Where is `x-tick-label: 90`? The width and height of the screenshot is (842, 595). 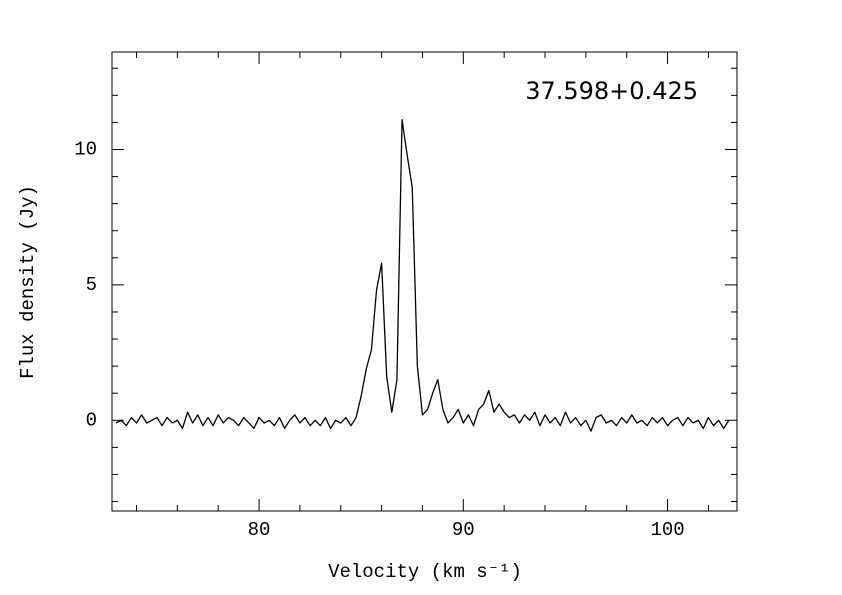 x-tick-label: 90 is located at coordinates (463, 530).